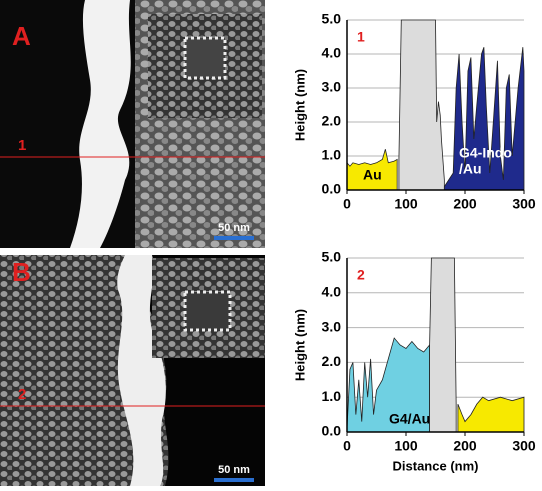 The image size is (542, 491). Describe the element at coordinates (21, 272) in the screenshot. I see `panel-label: B` at that location.